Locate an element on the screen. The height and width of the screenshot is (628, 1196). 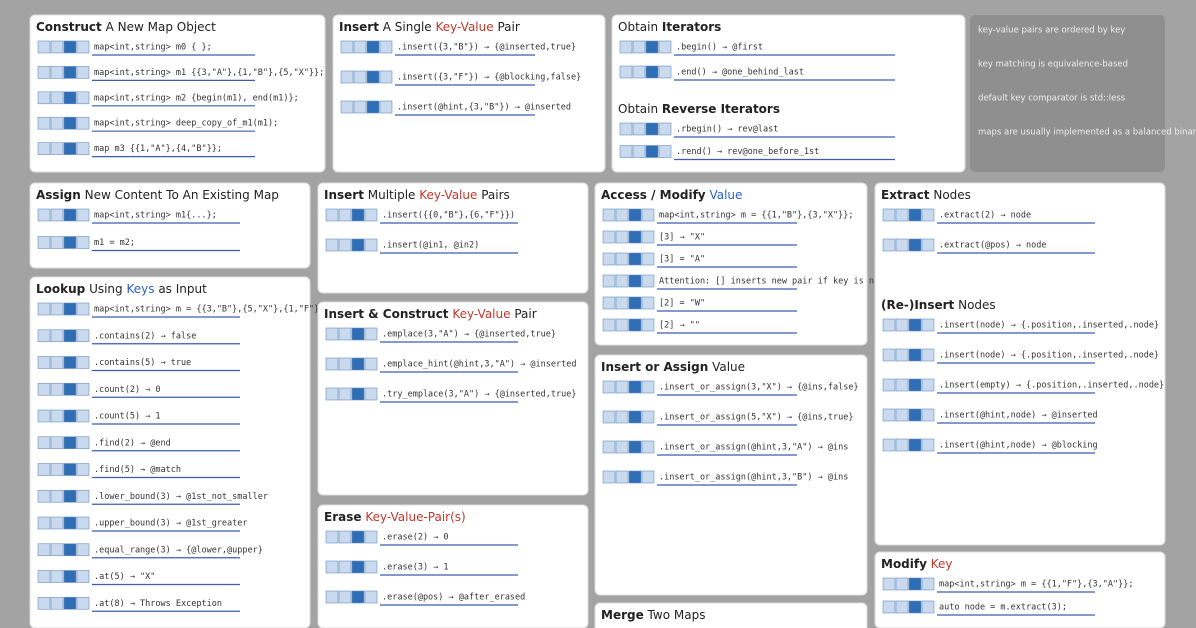
panel-title: Construct A New Map Object is located at coordinates (126, 27).